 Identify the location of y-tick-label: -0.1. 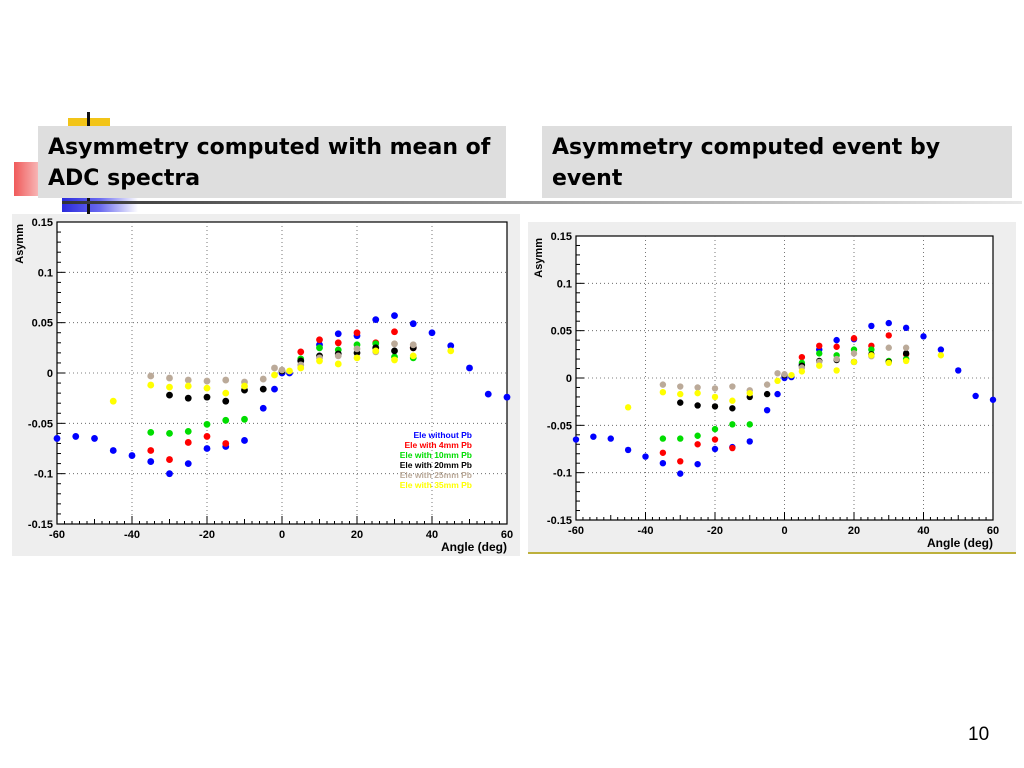
(562, 474).